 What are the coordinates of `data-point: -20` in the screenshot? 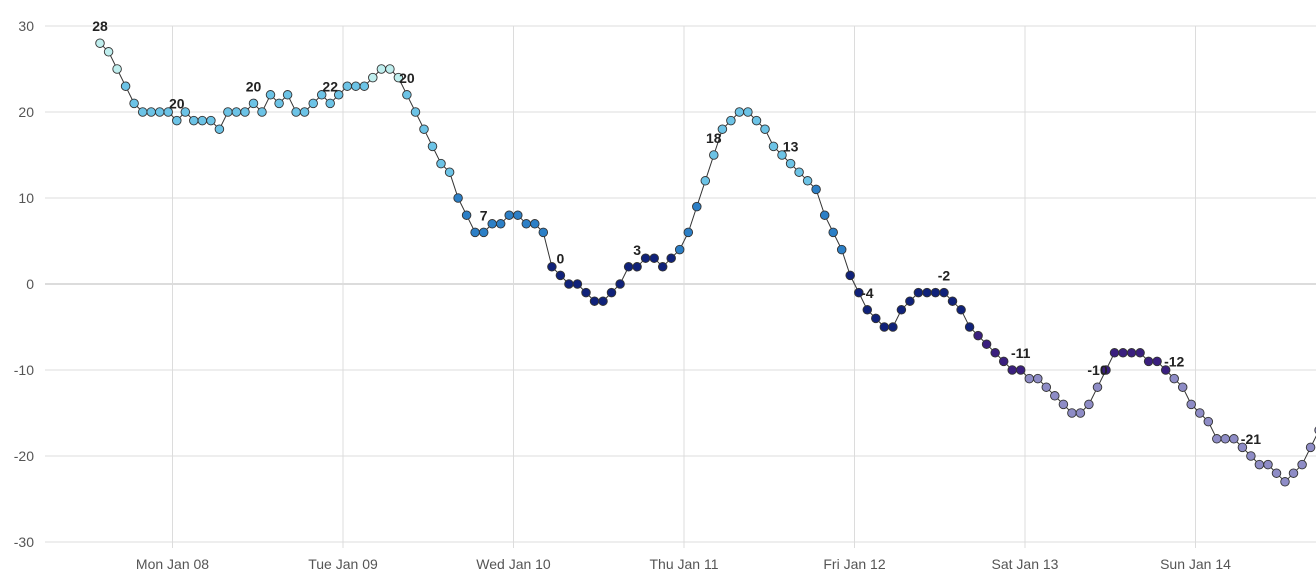 It's located at (1251, 456).